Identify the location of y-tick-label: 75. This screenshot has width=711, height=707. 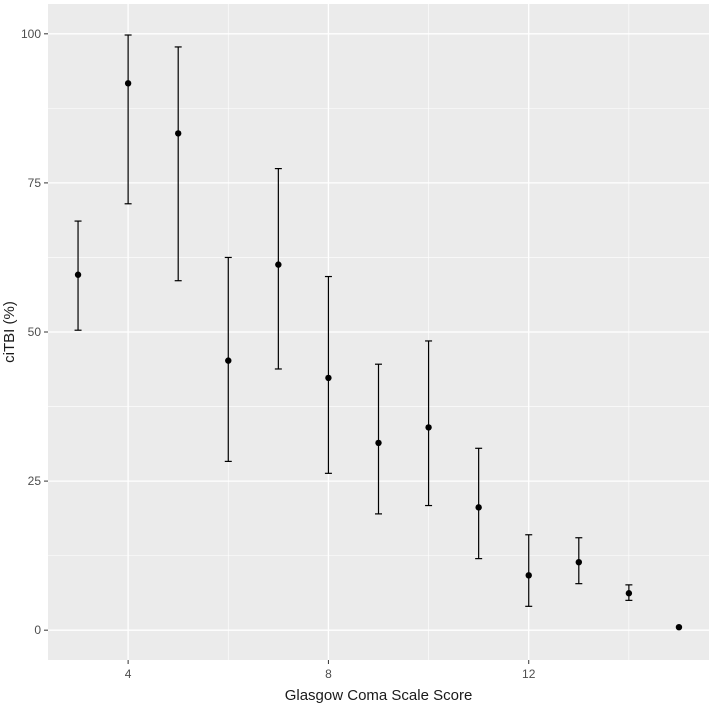
(35, 183).